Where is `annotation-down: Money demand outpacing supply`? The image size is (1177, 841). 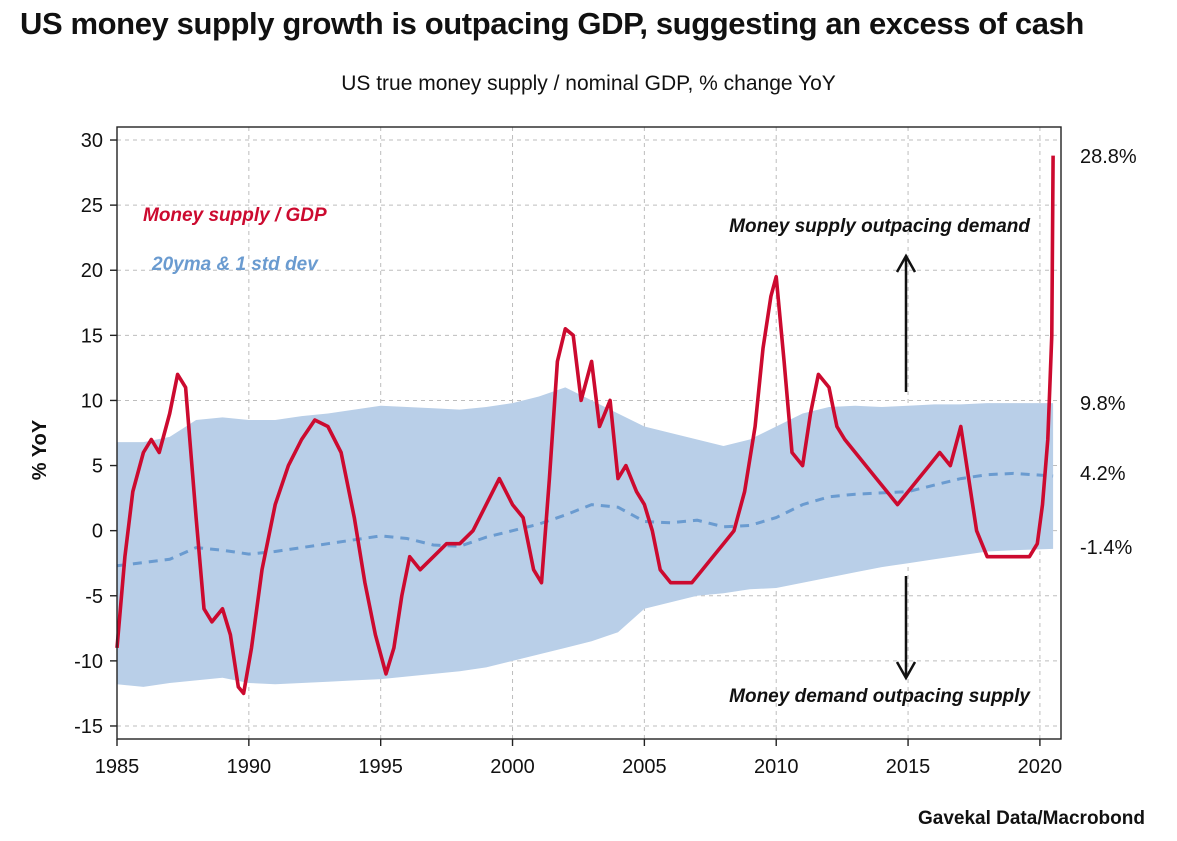
annotation-down: Money demand outpacing supply is located at coordinates (880, 696).